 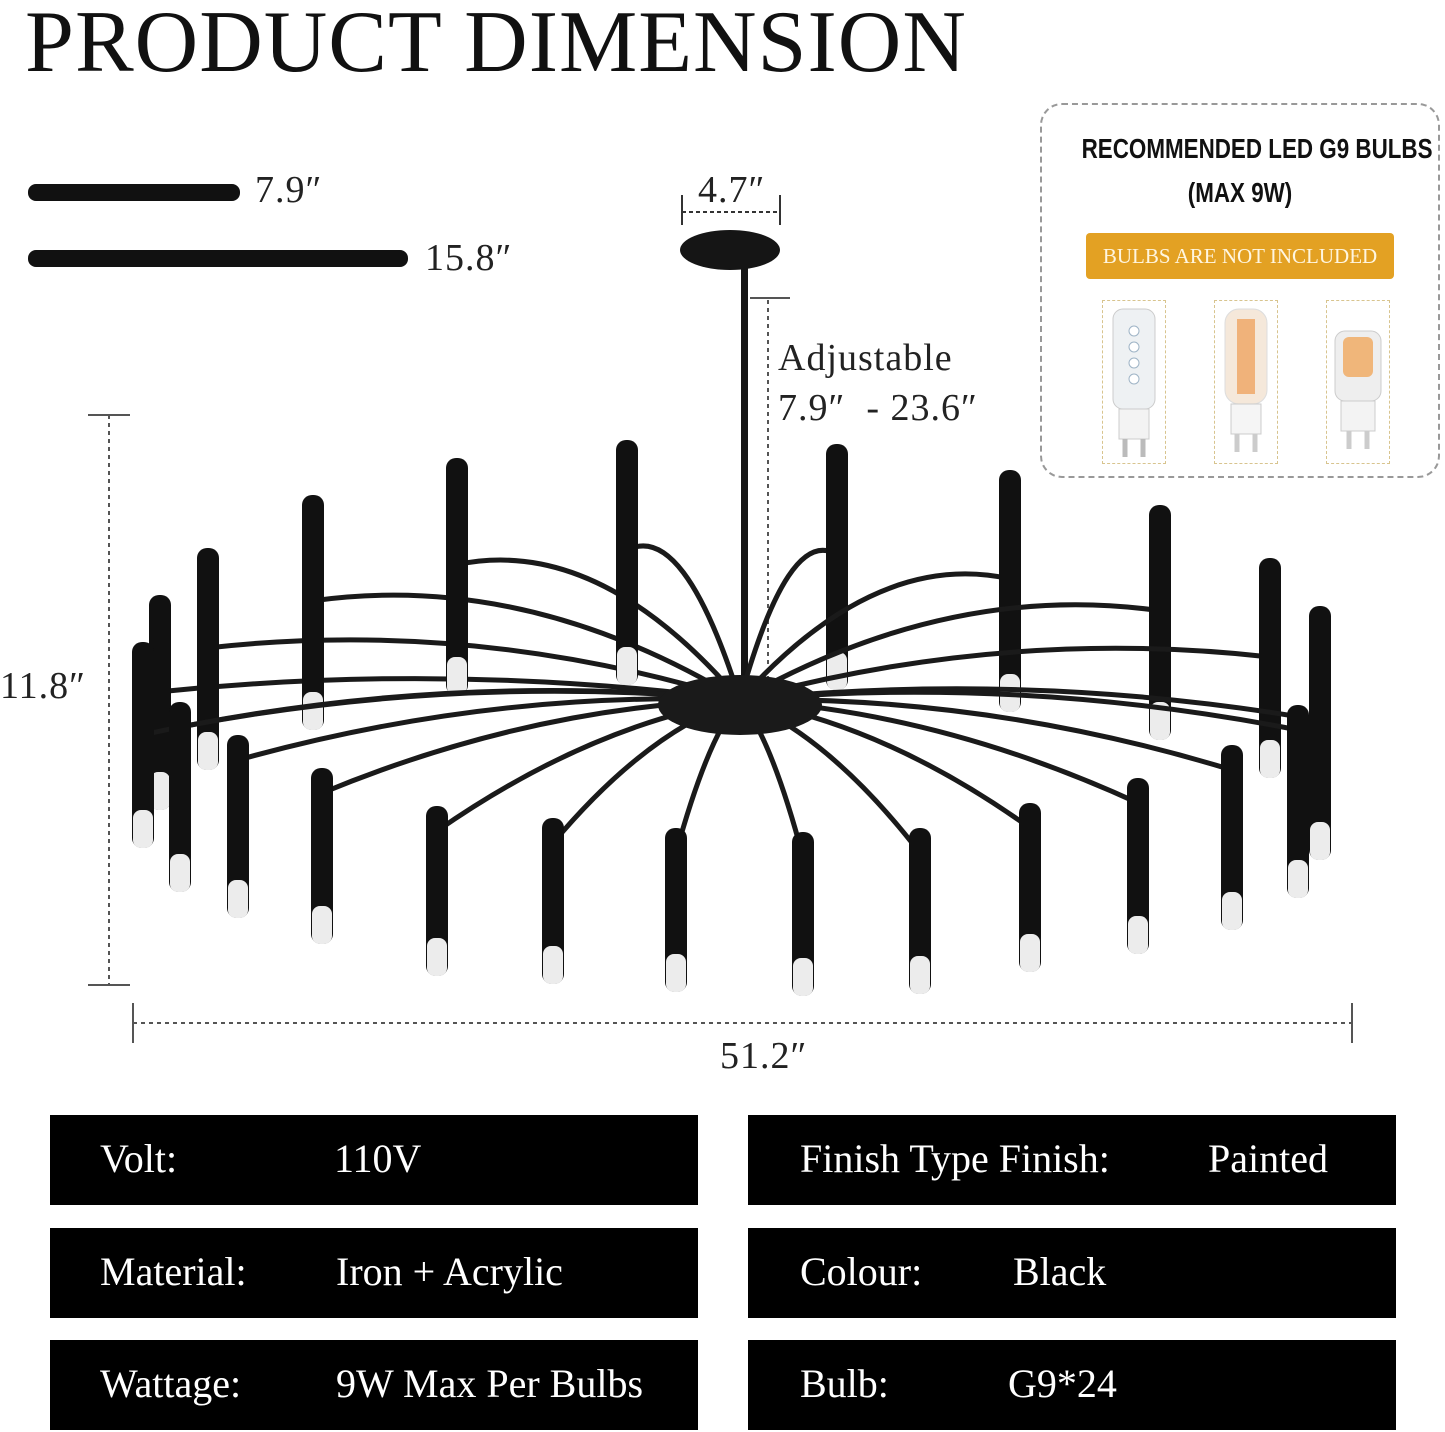 What do you see at coordinates (1134, 382) in the screenshot?
I see `bulb-image-white-led` at bounding box center [1134, 382].